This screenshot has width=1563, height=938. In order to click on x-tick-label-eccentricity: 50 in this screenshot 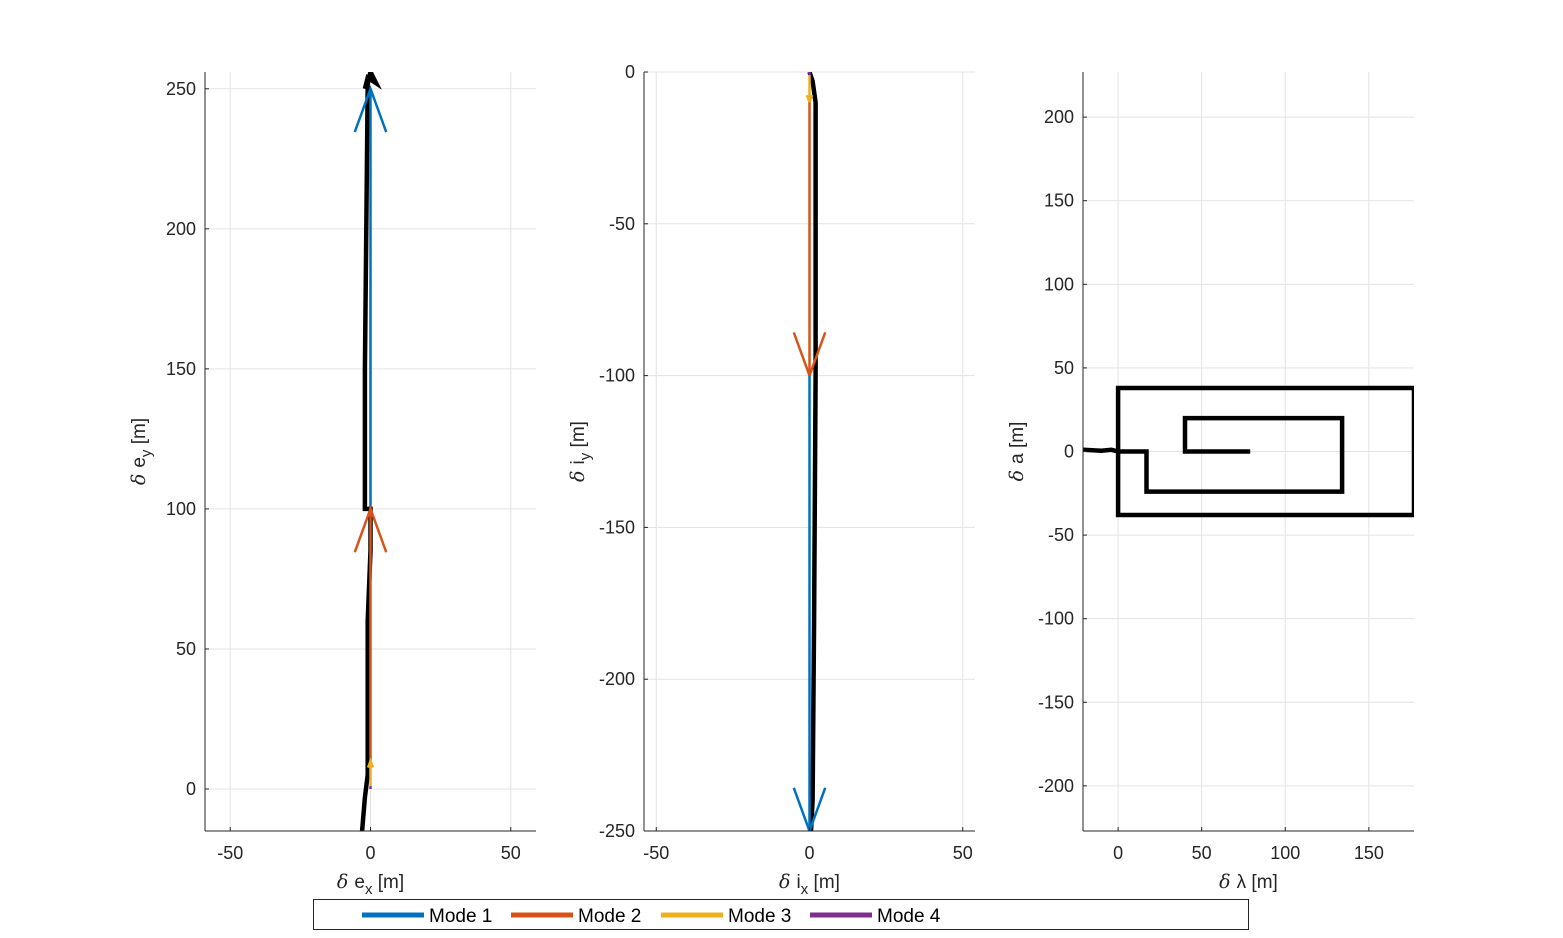, I will do `click(511, 853)`.